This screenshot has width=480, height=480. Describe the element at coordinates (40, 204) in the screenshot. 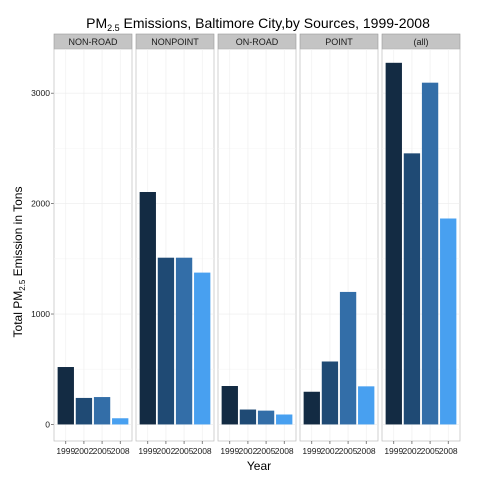

I see `y-tick-label: 2000` at that location.